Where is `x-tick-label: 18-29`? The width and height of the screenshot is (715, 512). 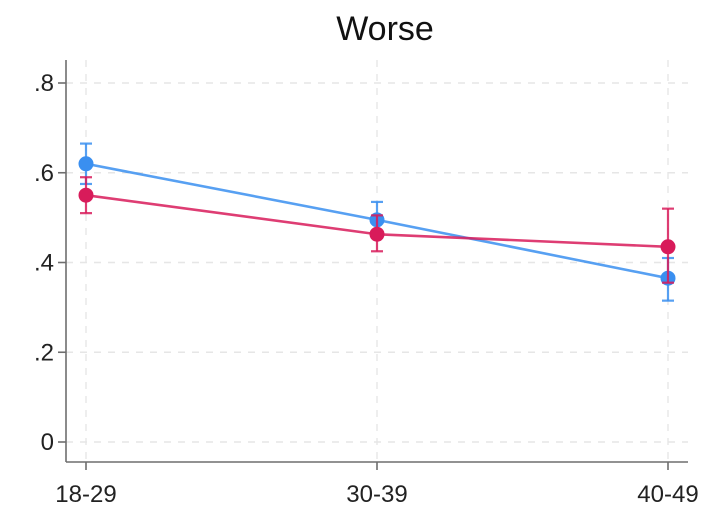
x-tick-label: 18-29 is located at coordinates (85, 494).